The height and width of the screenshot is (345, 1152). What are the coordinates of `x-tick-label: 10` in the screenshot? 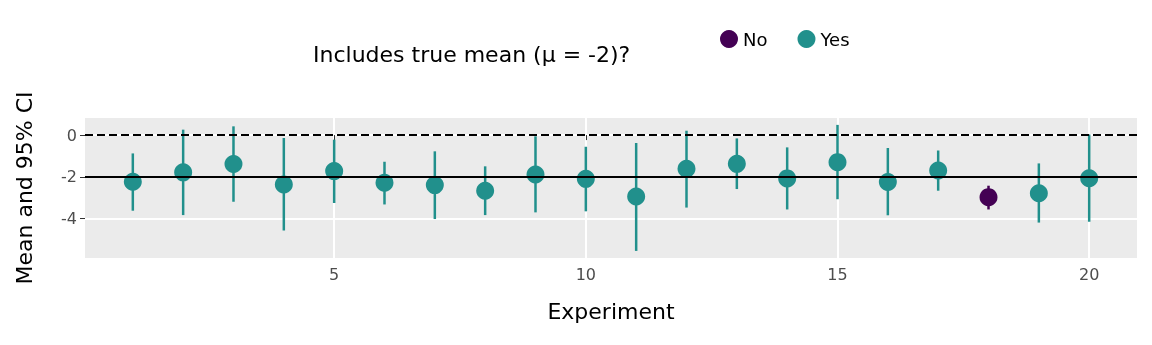 It's located at (586, 274).